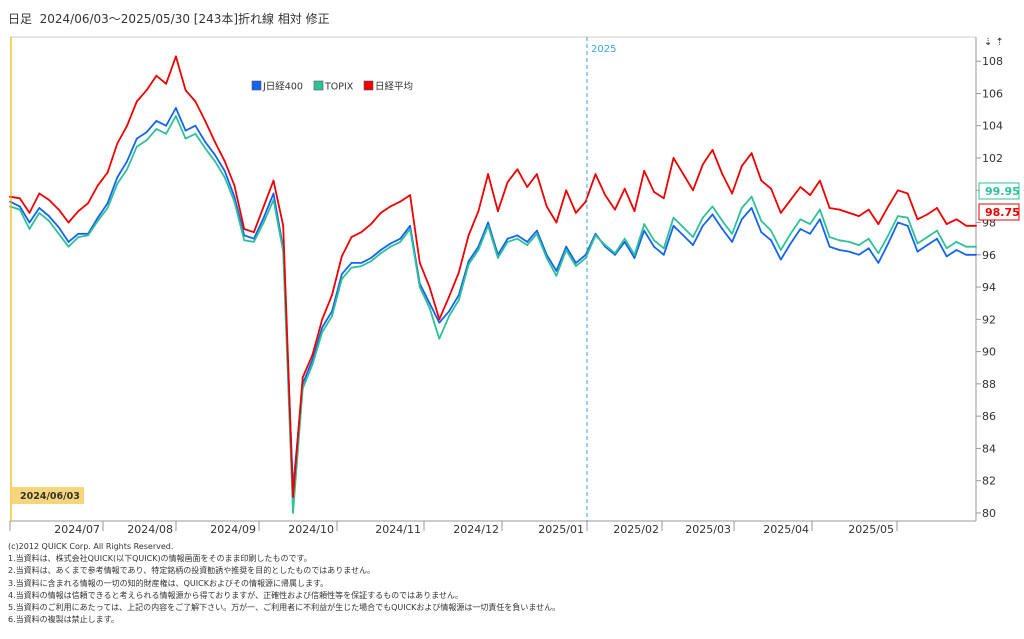  I want to click on x-tick-label: 2024/08, so click(150, 529).